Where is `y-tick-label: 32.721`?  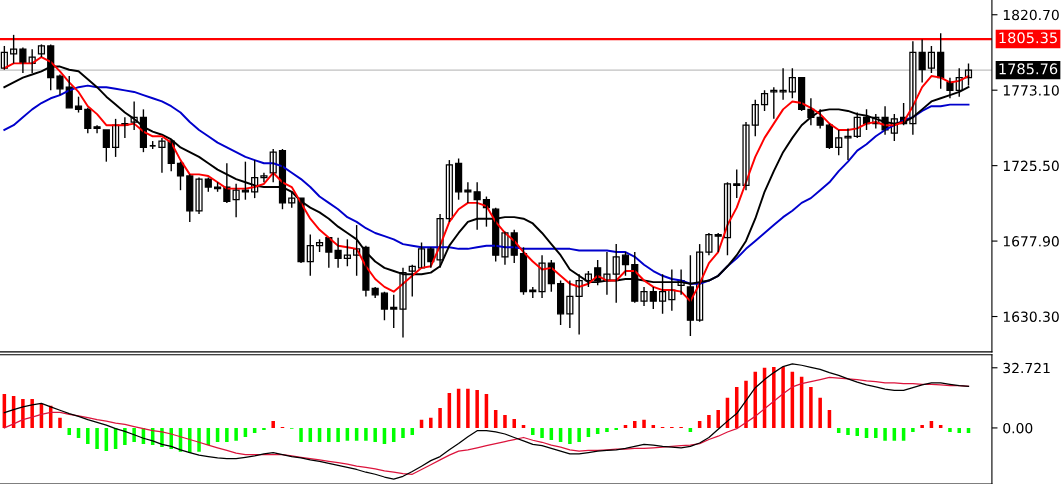 y-tick-label: 32.721 is located at coordinates (1026, 368).